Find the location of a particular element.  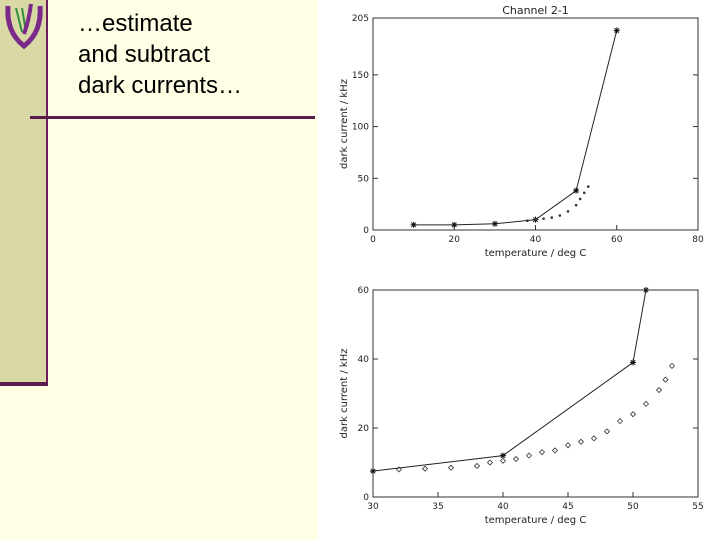

x-tick-label: 0 is located at coordinates (373, 240).